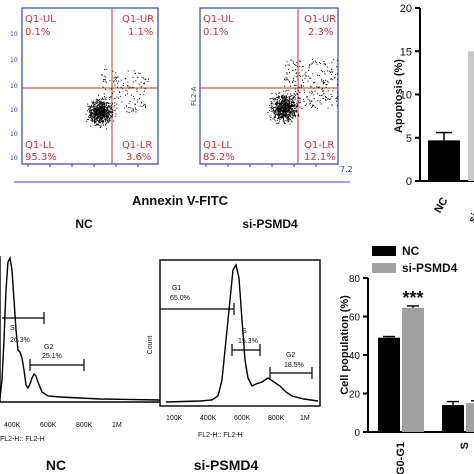 Image resolution: width=474 pixels, height=474 pixels. I want to click on q-ul-pct-nc: 0.1%, so click(37, 32).